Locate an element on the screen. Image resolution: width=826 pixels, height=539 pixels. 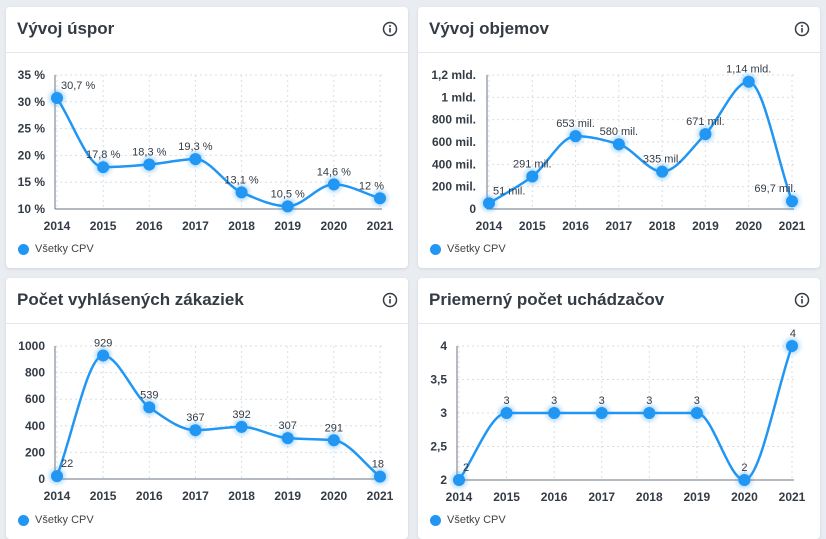
data-label: 12 % is located at coordinates (371, 186).